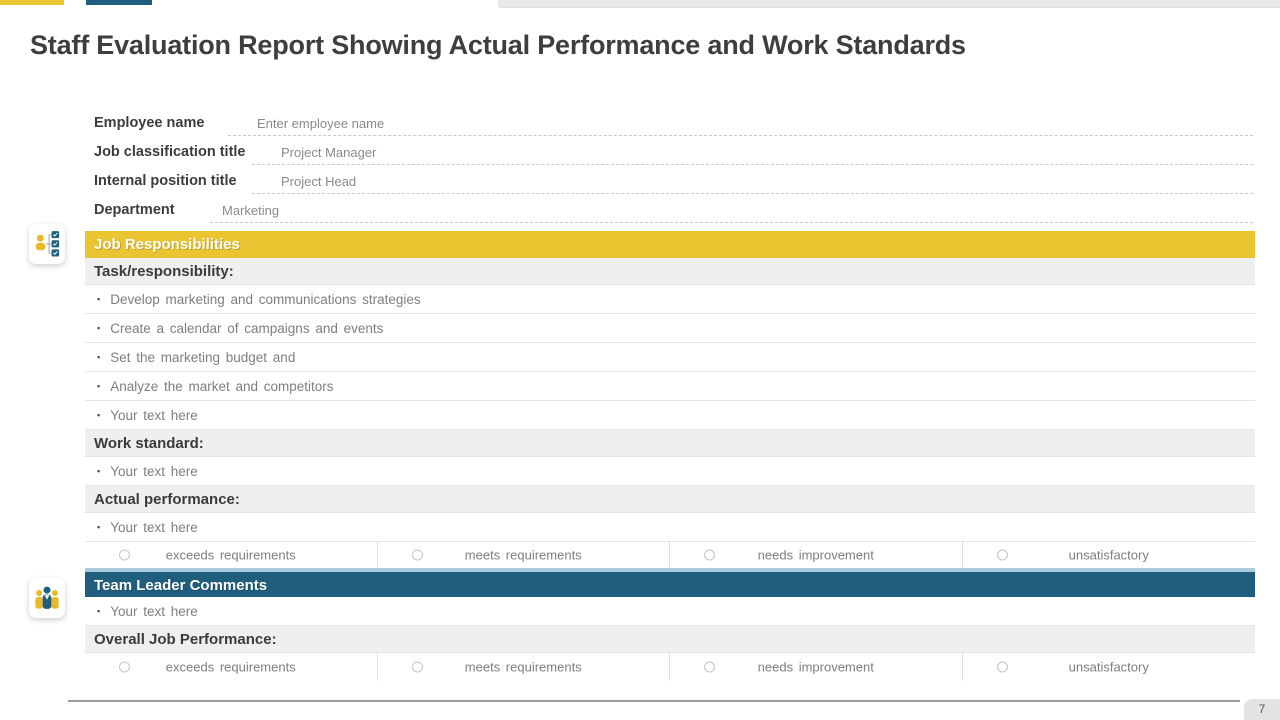 This screenshot has height=720, width=1280. What do you see at coordinates (731, 222) in the screenshot?
I see `department-input` at bounding box center [731, 222].